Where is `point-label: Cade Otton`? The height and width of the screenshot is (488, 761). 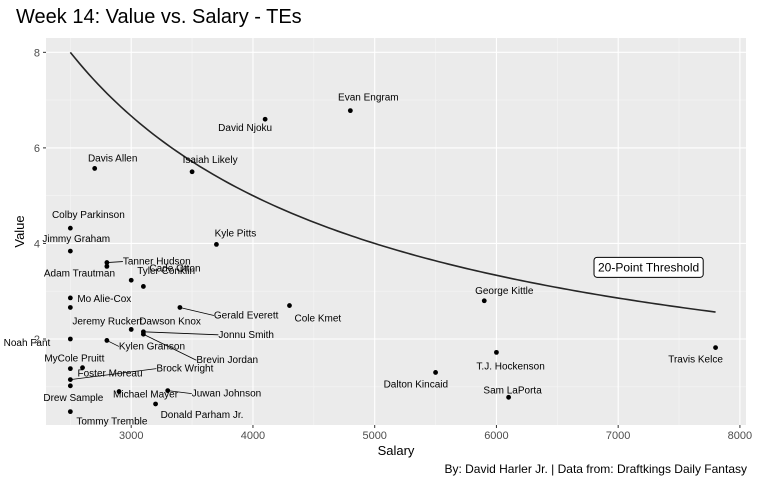
point-label: Cade Otton is located at coordinates (174, 268).